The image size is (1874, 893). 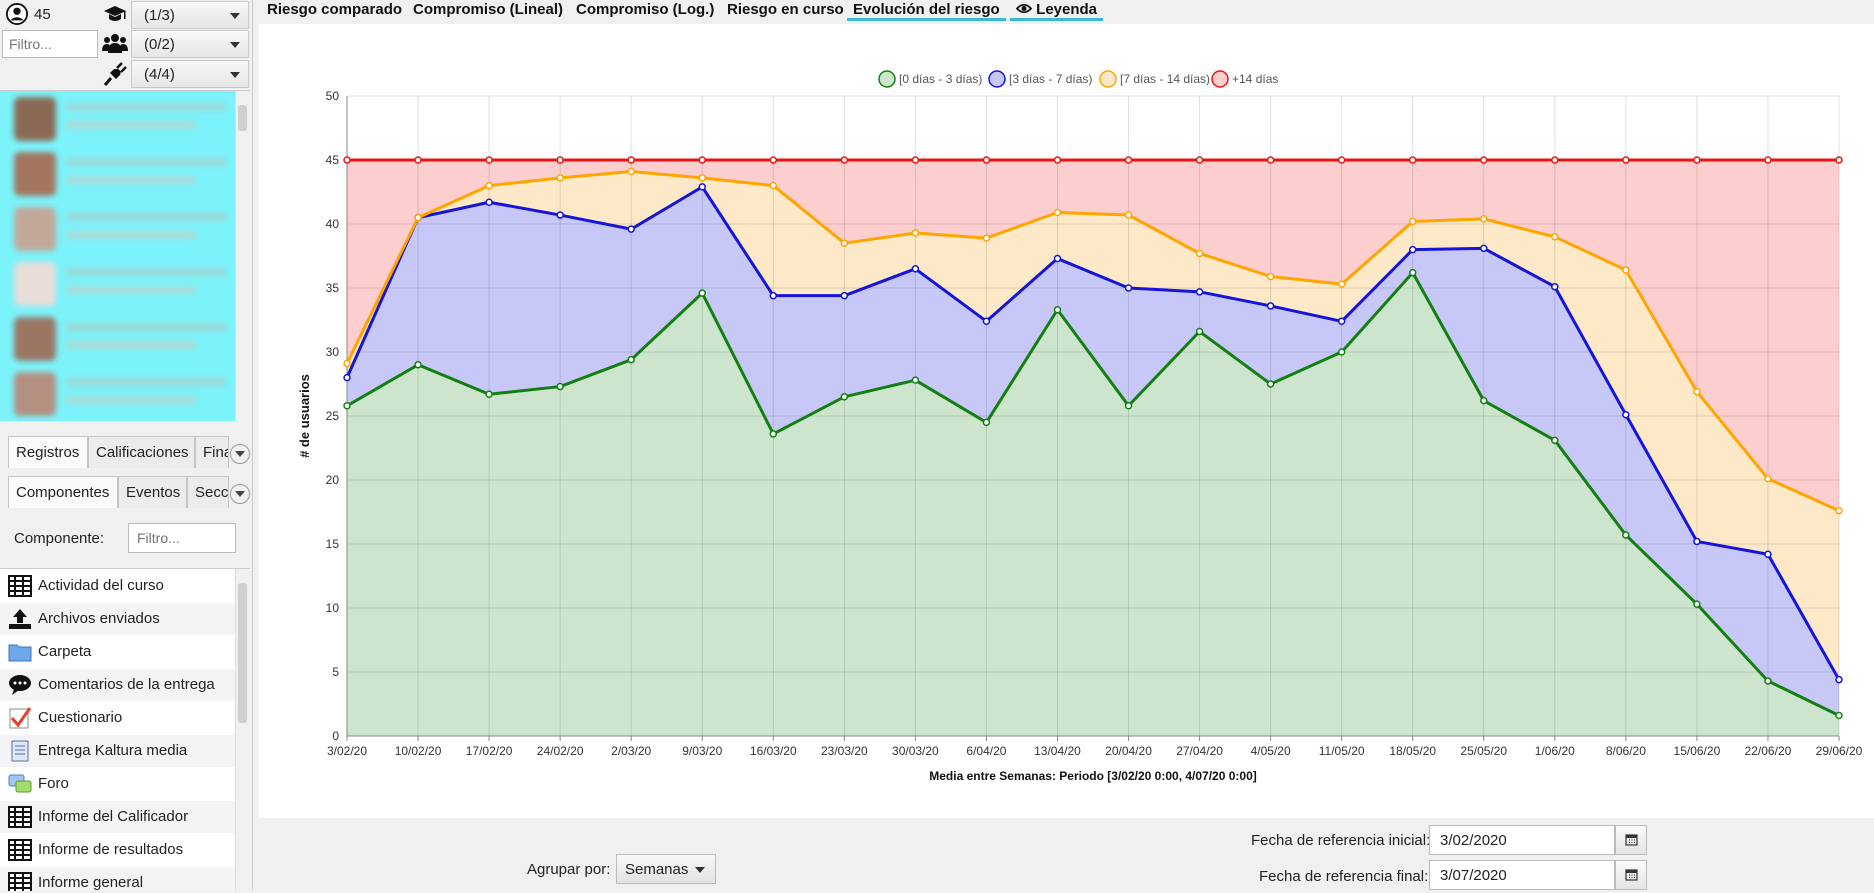 I want to click on component-label: Cuestionario, so click(x=80, y=717).